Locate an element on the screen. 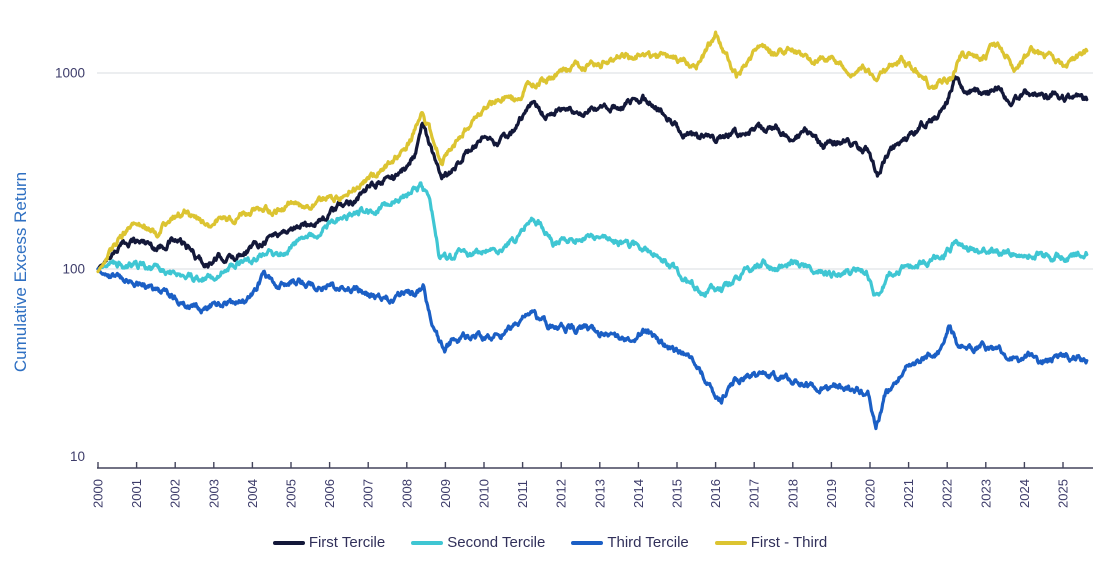  x-tick-label: 2000 is located at coordinates (98, 493).